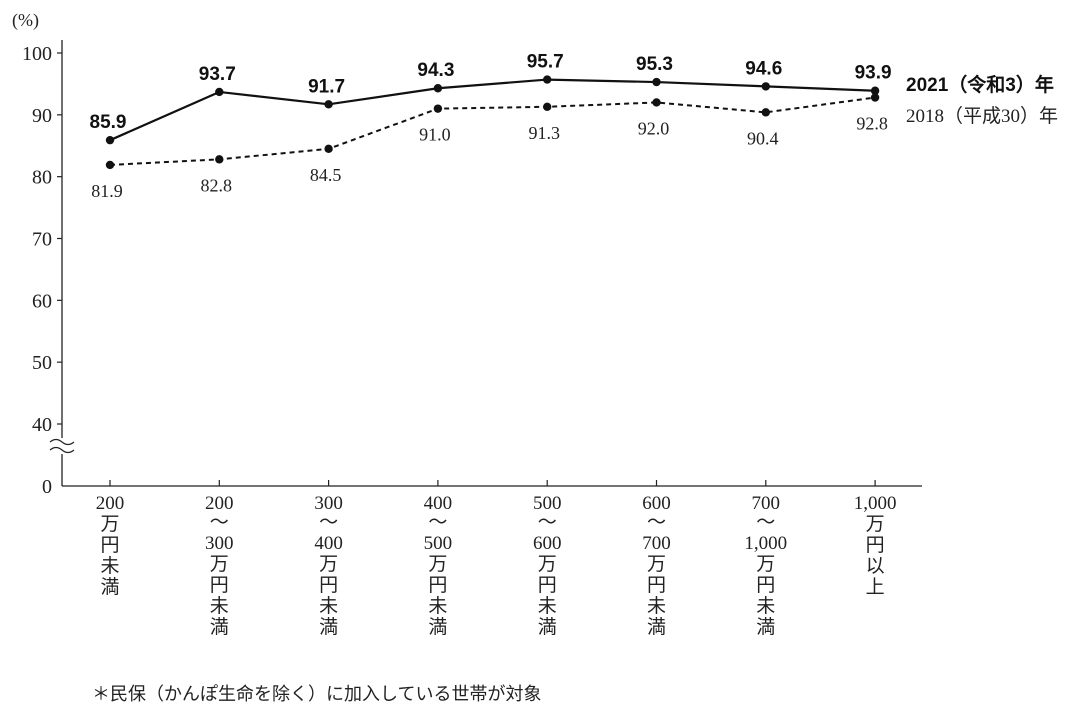 The height and width of the screenshot is (706, 1074). I want to click on legend: 2021（令和3）年 2018（平成30）年, so click(982, 100).